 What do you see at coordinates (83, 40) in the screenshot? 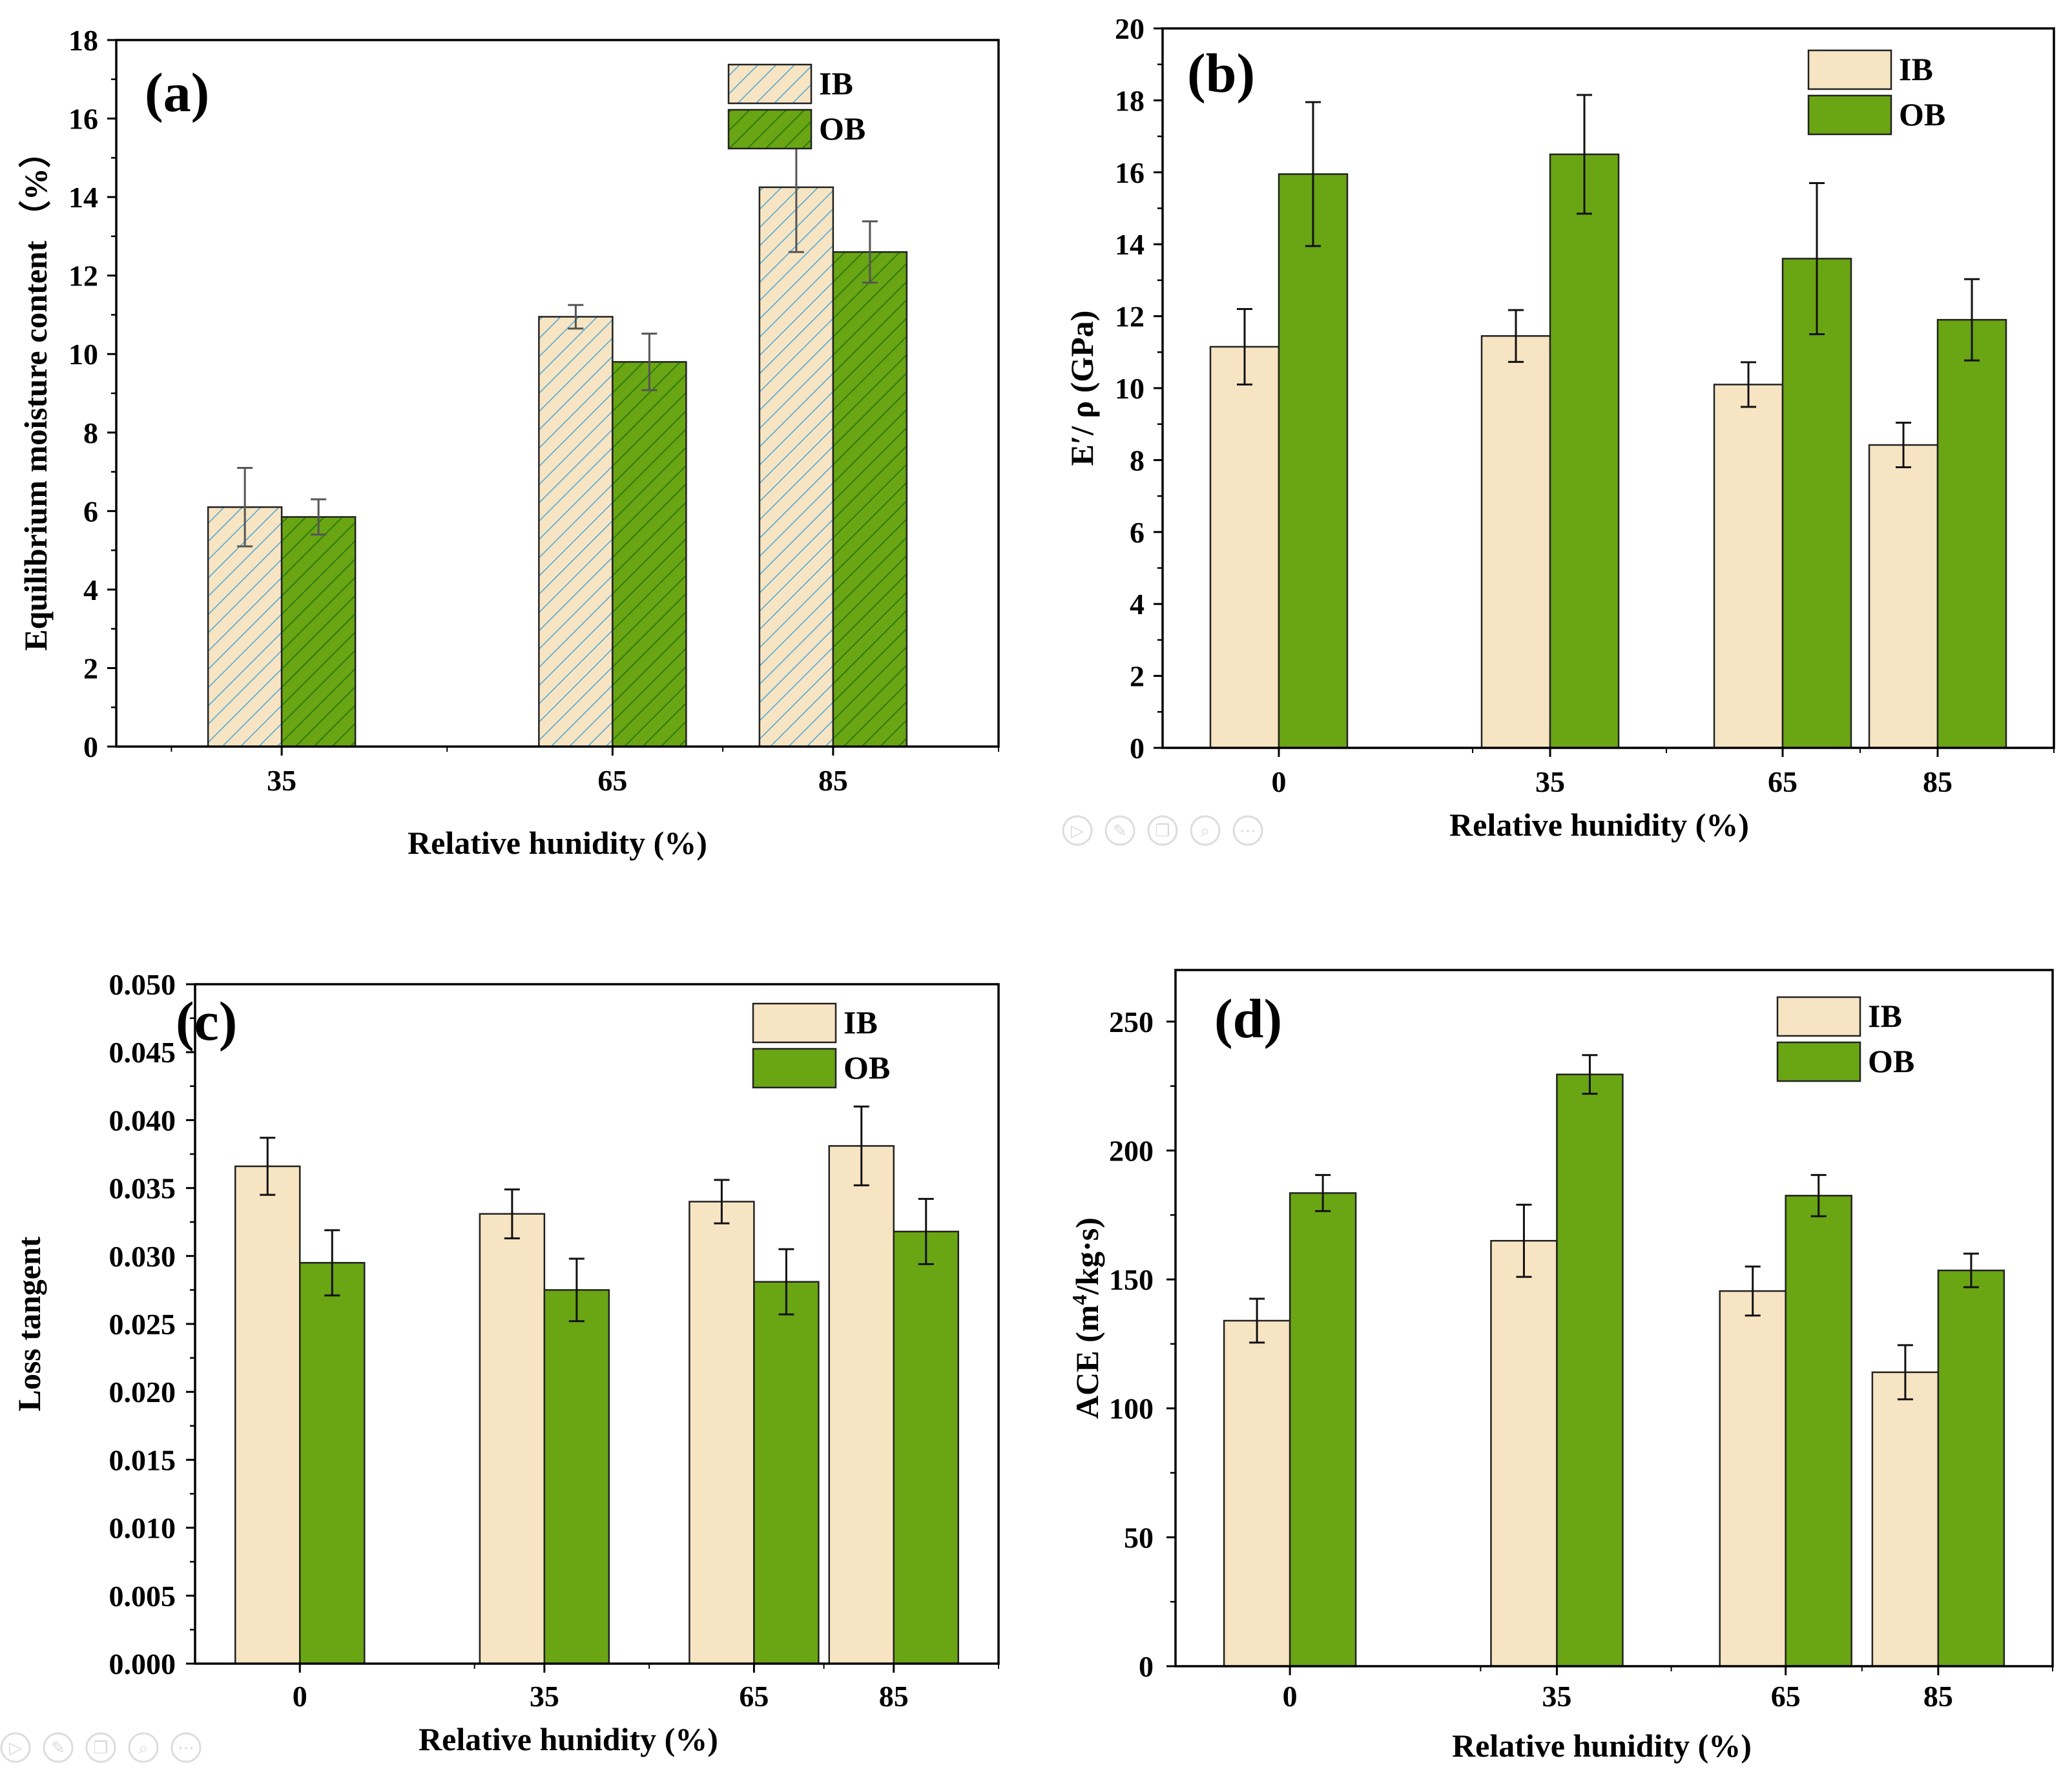
I see `y-tick-label: 18` at bounding box center [83, 40].